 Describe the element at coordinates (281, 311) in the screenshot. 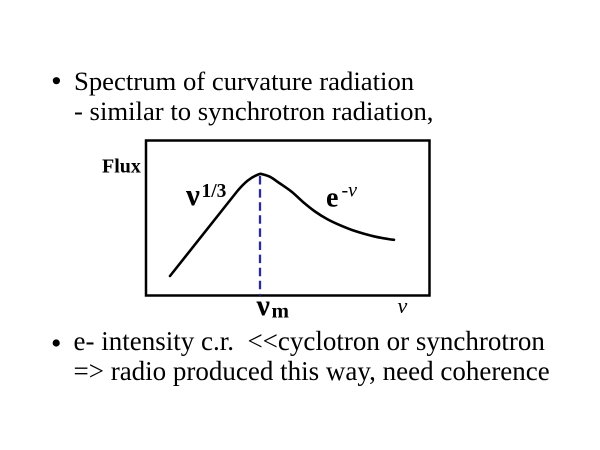

I see `svg-text: m` at that location.